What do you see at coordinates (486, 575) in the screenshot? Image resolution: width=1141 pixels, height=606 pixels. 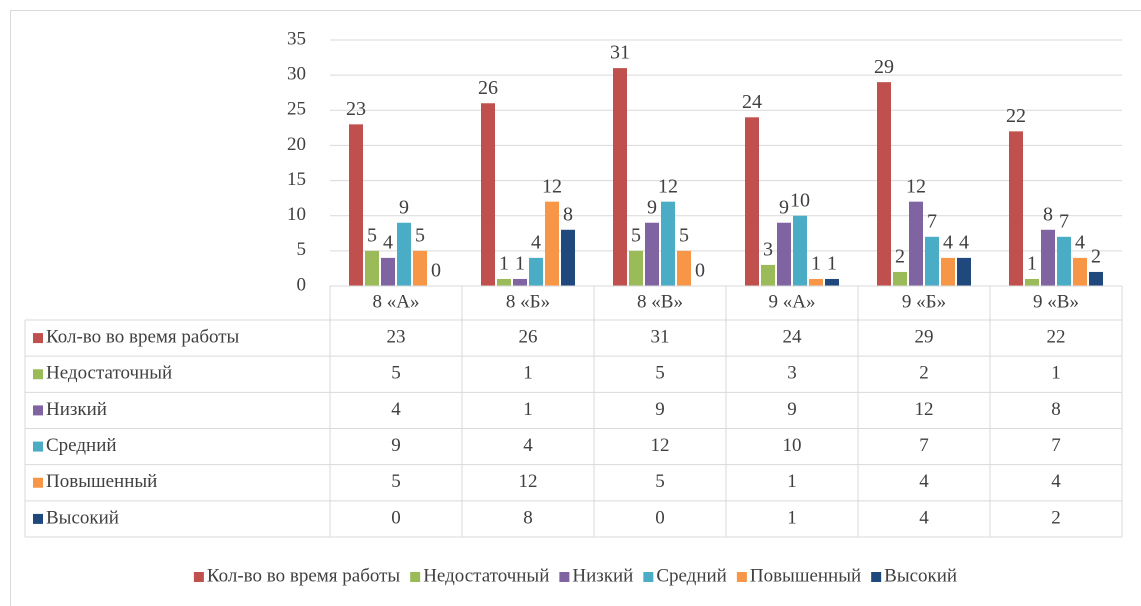 I see `legend-label: Недостаточный` at bounding box center [486, 575].